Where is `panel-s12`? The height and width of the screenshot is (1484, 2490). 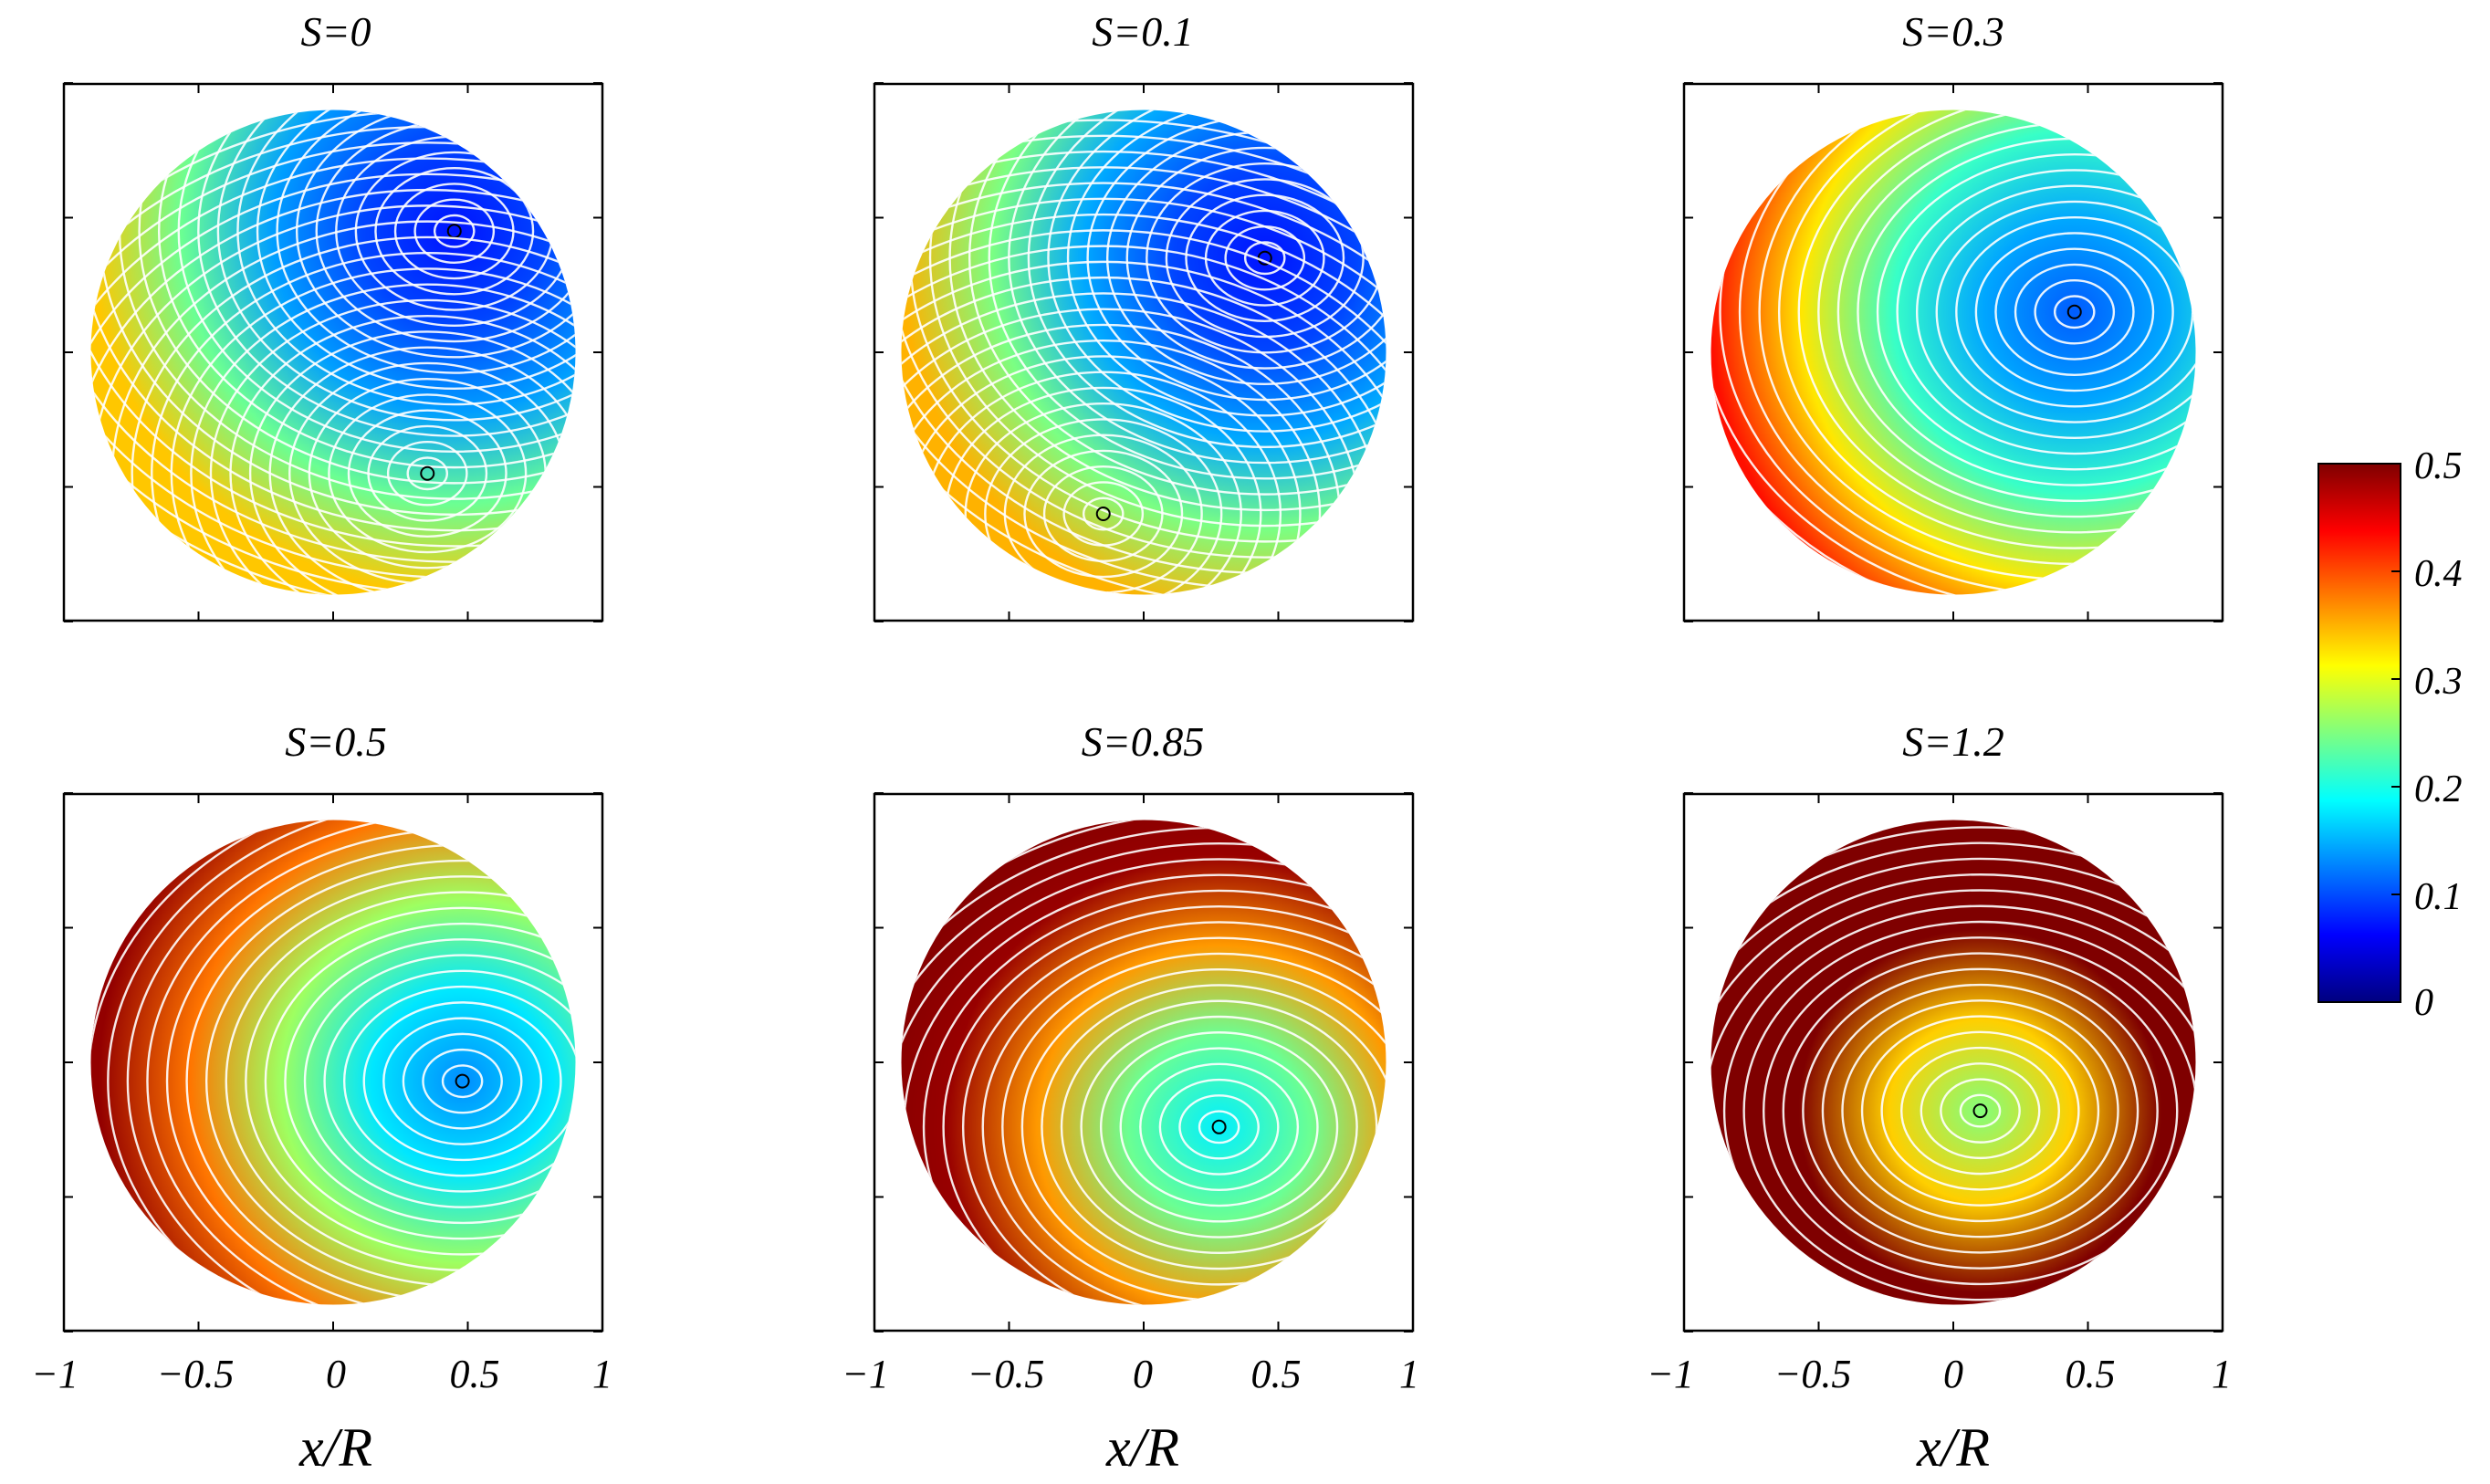 panel-s12 is located at coordinates (1953, 1062).